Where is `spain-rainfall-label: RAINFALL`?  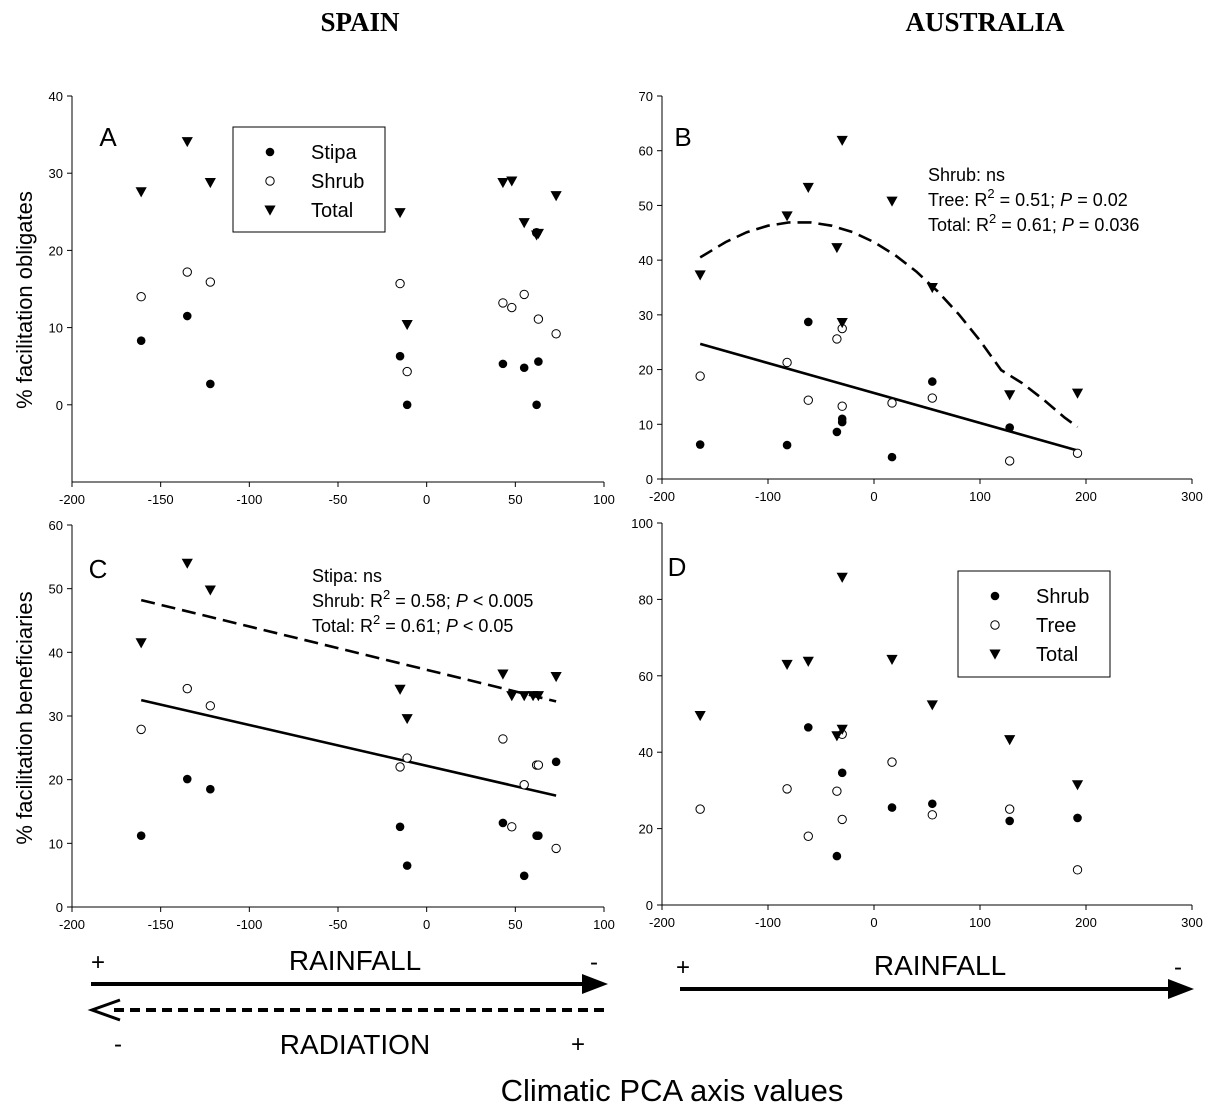
spain-rainfall-label: RAINFALL is located at coordinates (355, 960).